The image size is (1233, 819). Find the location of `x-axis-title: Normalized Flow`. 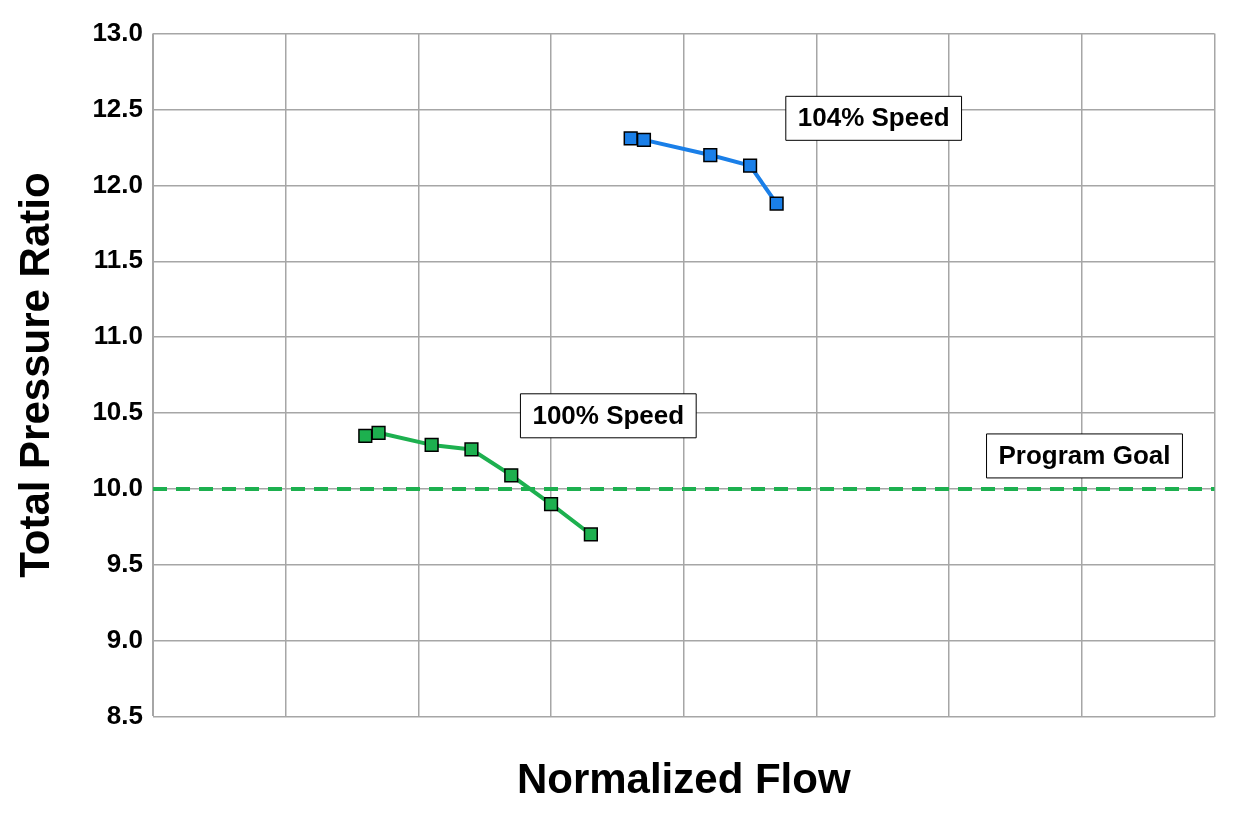

x-axis-title: Normalized Flow is located at coordinates (683, 779).